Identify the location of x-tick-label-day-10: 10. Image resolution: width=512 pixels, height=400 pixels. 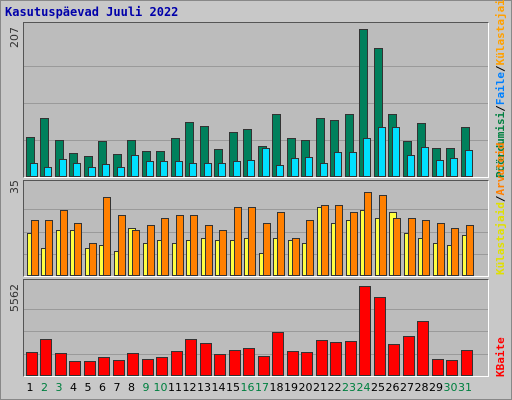
(160, 387).